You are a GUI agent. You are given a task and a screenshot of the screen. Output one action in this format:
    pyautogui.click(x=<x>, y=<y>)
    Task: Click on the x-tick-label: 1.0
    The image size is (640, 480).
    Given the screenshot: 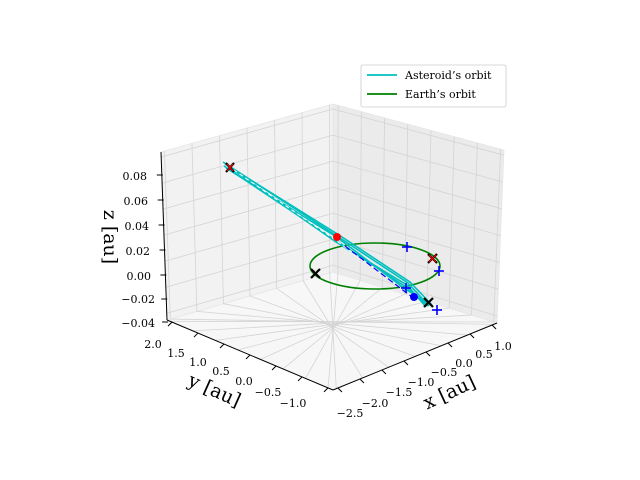 What is the action you would take?
    pyautogui.click(x=503, y=346)
    